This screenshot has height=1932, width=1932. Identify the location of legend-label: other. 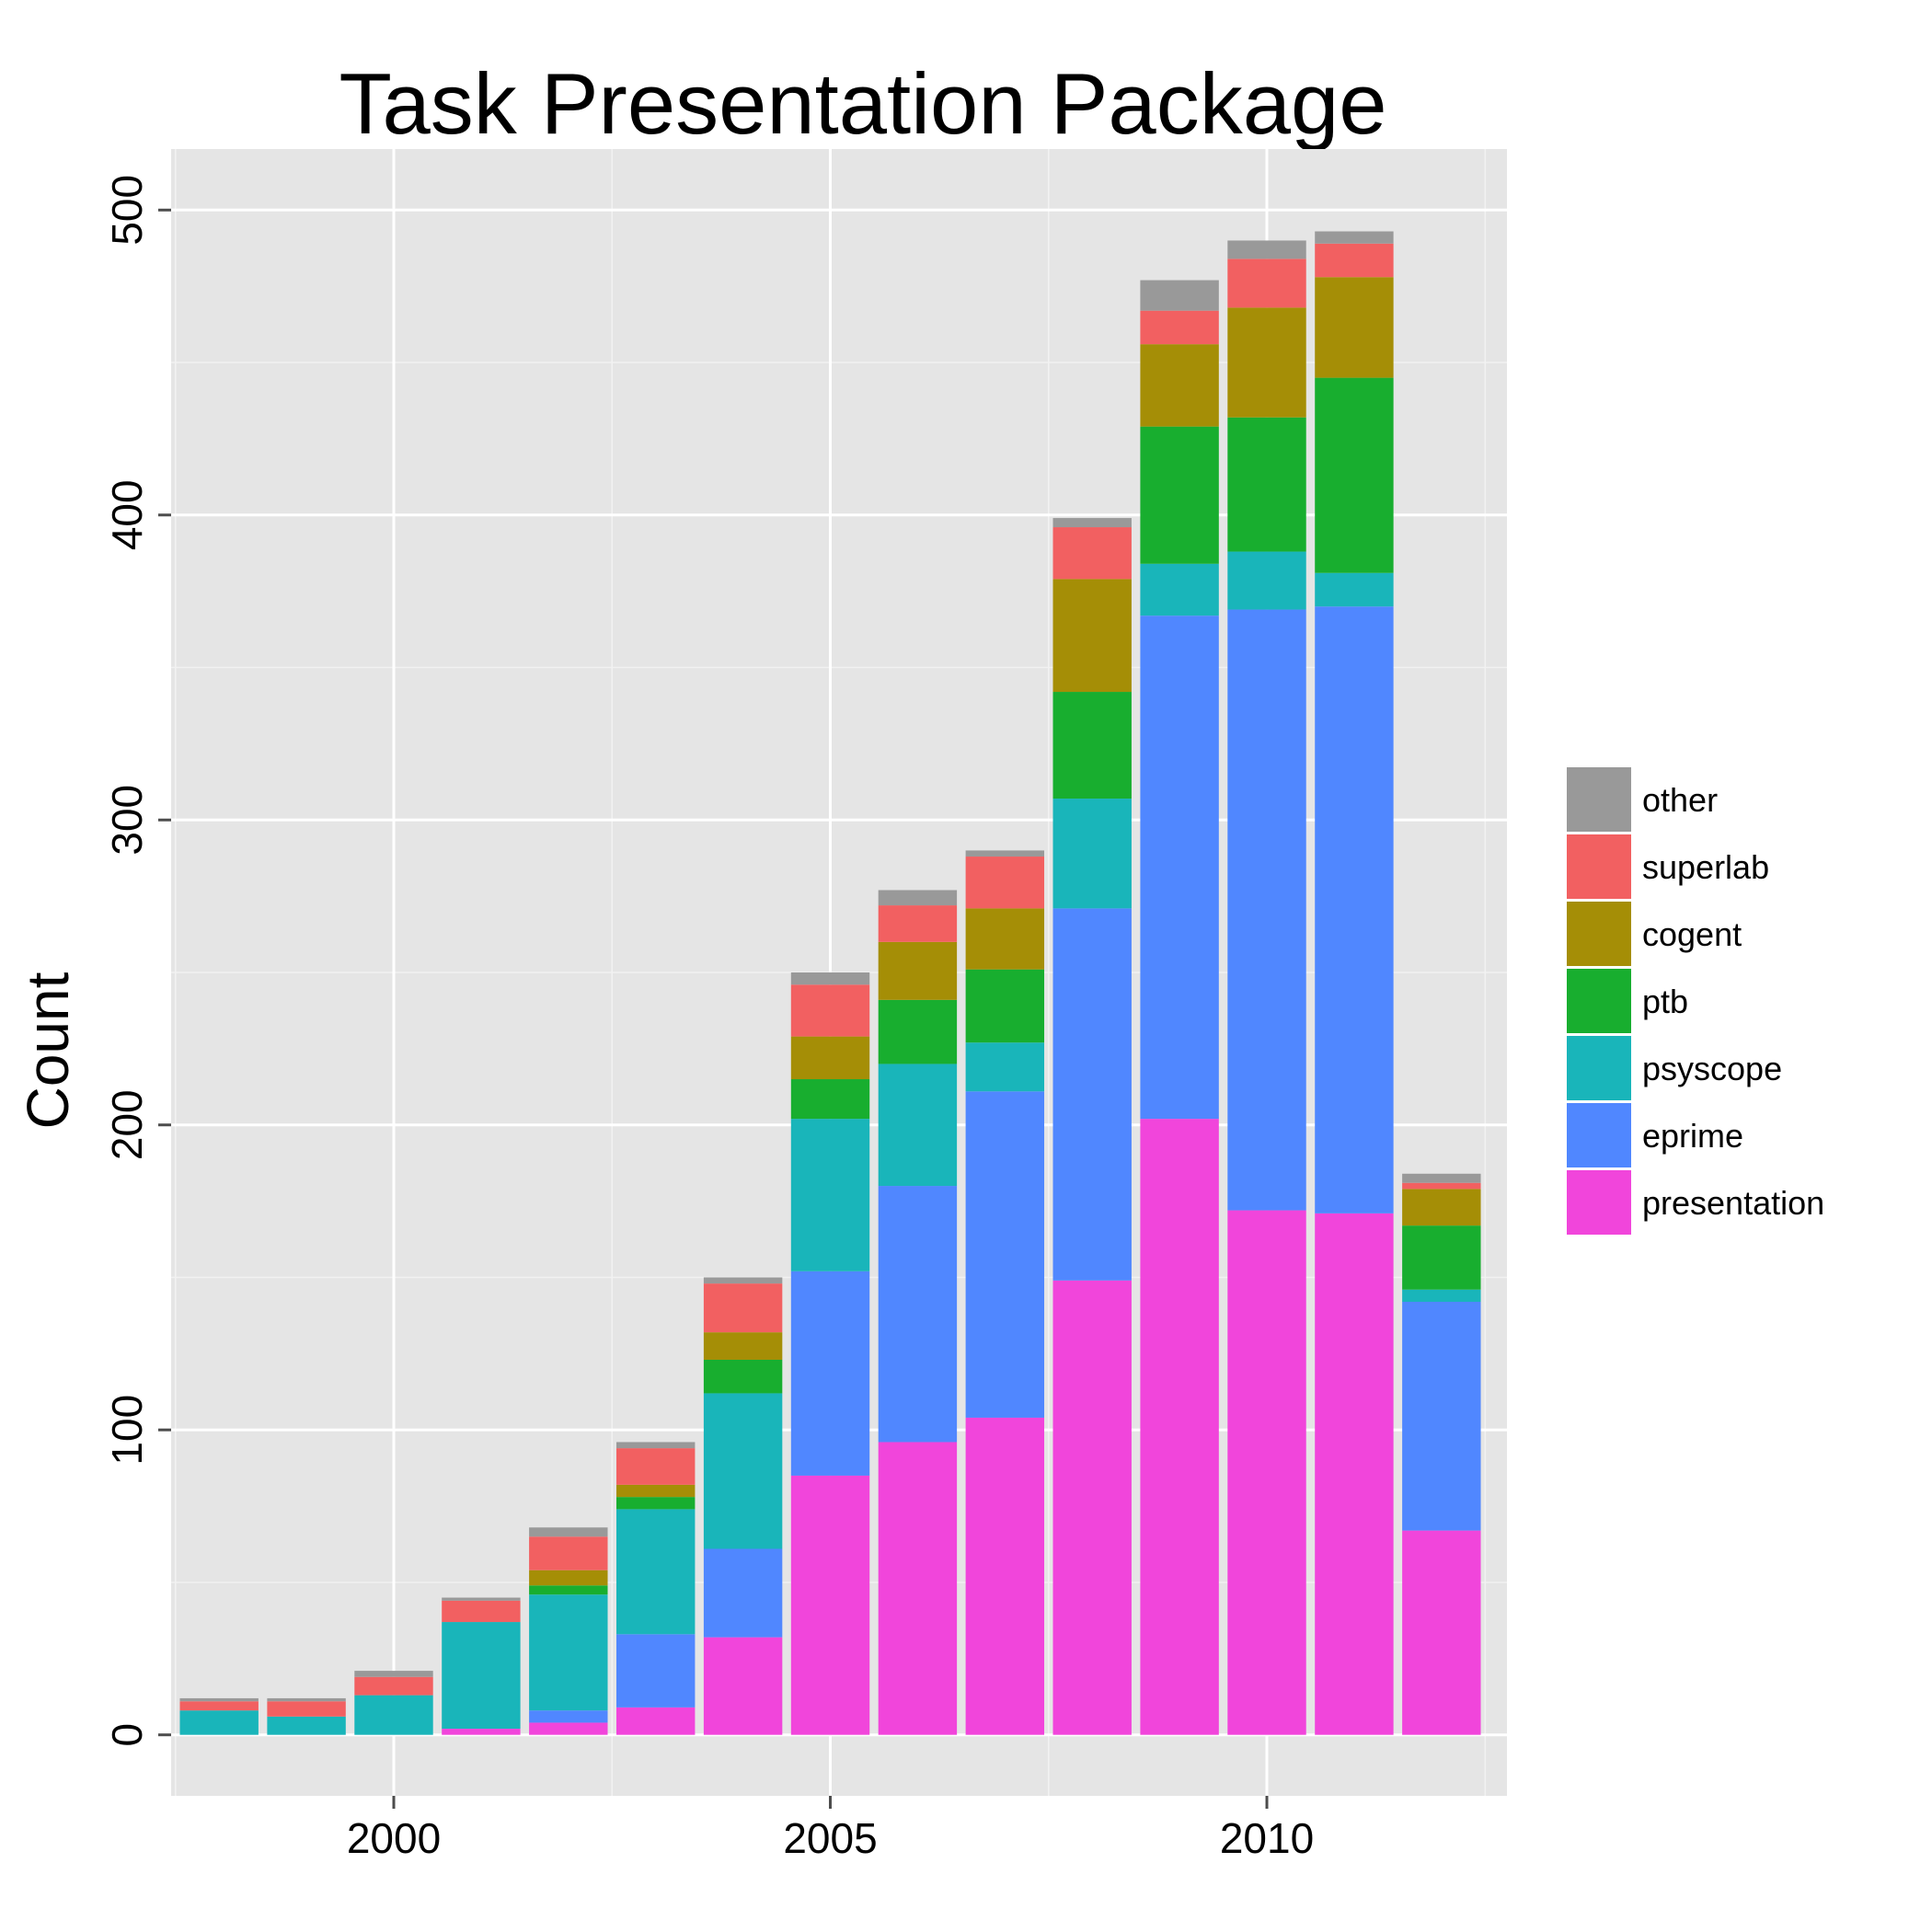
(1680, 800).